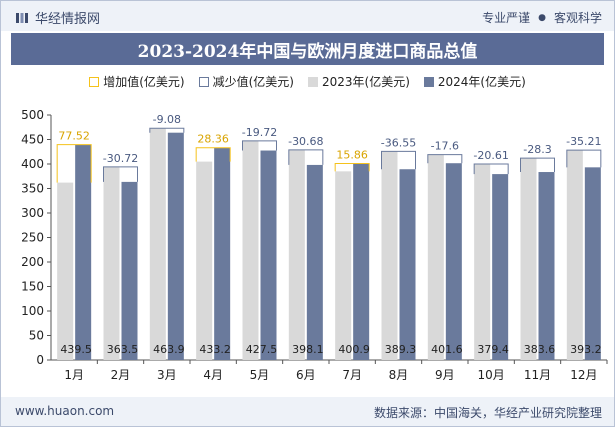 This screenshot has height=427, width=615. I want to click on y-tick-label: 100, so click(32, 311).